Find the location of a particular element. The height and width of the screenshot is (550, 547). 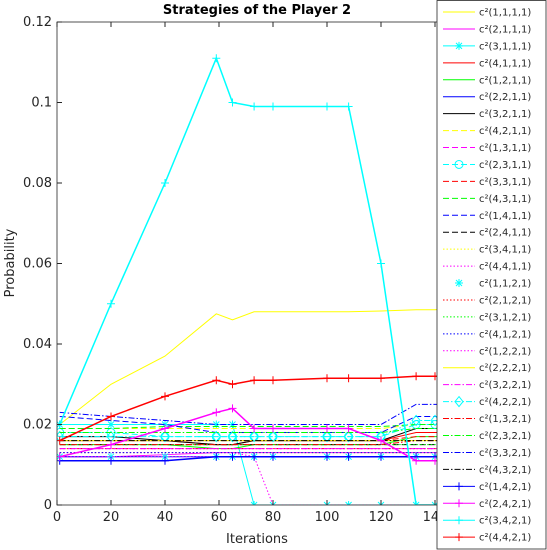

legend-label: c²(2,1,2,1) is located at coordinates (505, 300).